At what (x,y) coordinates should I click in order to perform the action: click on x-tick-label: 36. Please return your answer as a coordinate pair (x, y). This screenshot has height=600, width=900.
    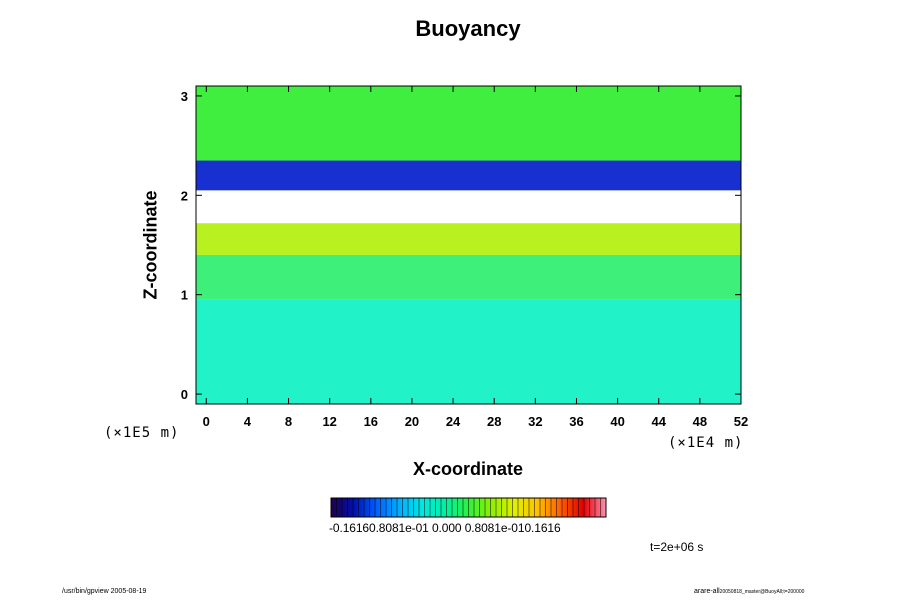
    Looking at the image, I should click on (576, 421).